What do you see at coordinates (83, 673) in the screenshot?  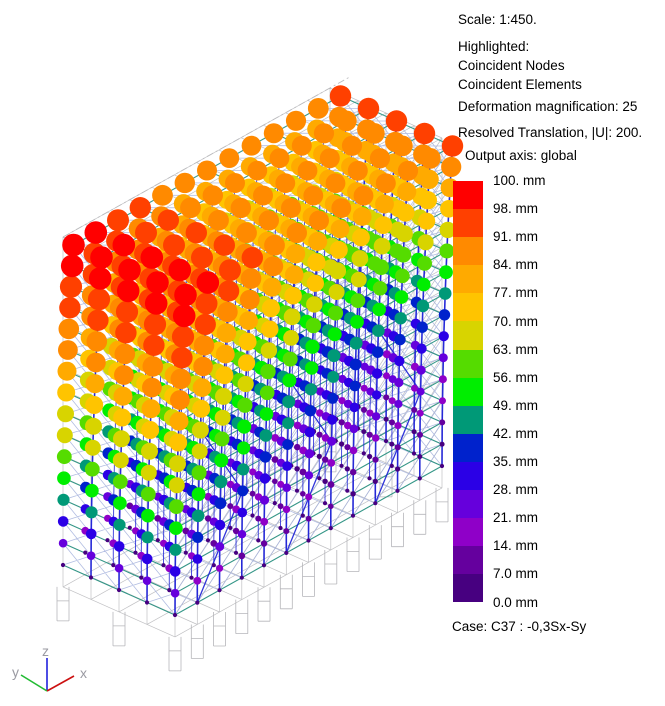 I see `x-axis-label: x` at bounding box center [83, 673].